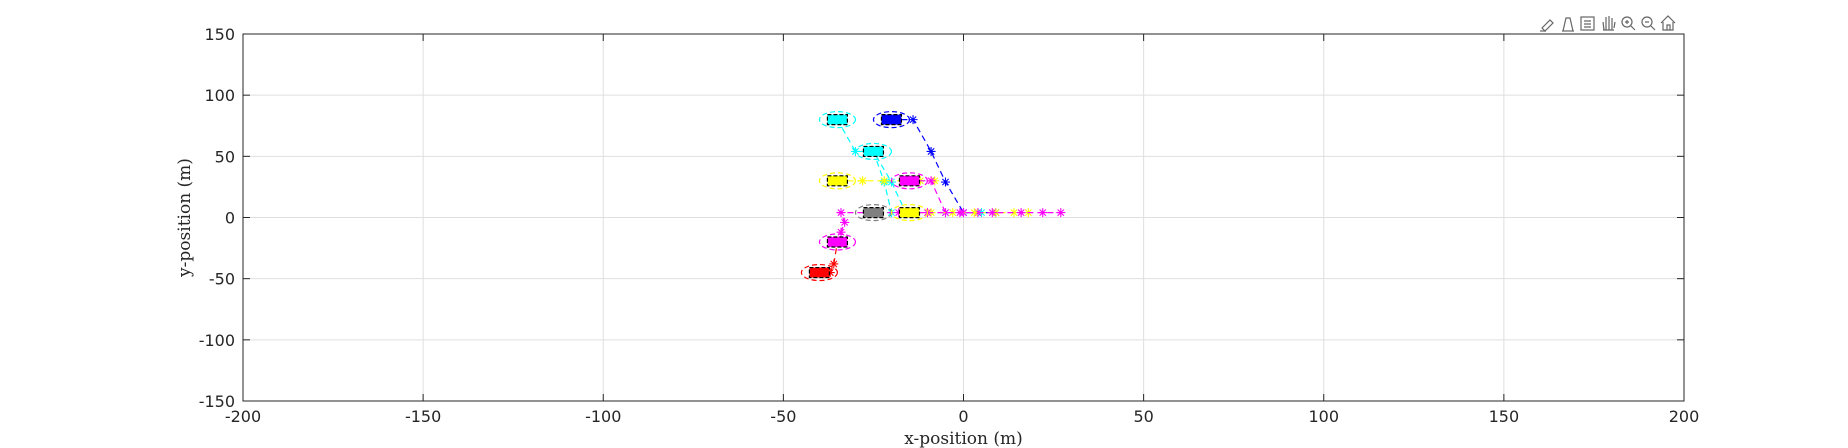 Image resolution: width=1848 pixels, height=448 pixels. What do you see at coordinates (1323, 416) in the screenshot?
I see `x-tick-label: 100` at bounding box center [1323, 416].